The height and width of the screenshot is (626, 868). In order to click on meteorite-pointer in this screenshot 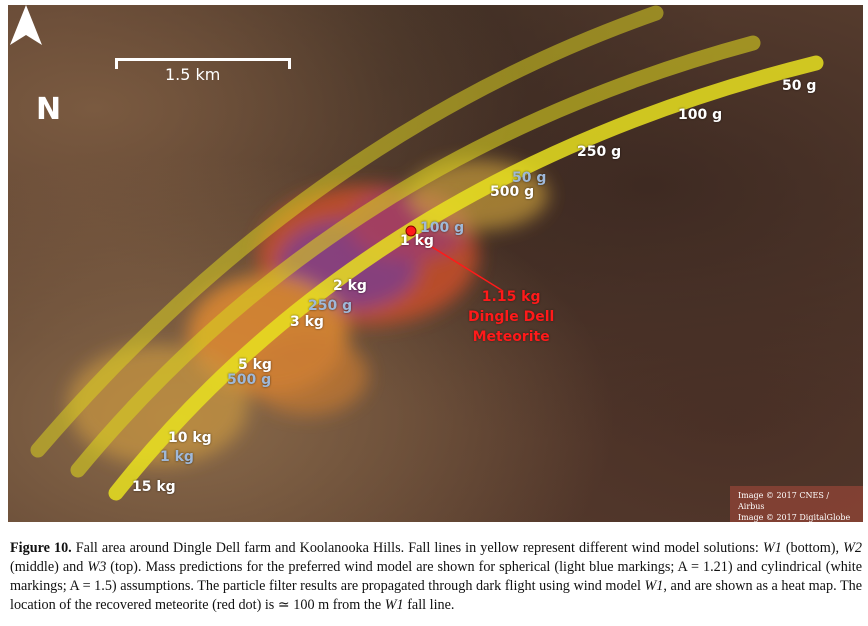, I will do `click(459, 264)`.